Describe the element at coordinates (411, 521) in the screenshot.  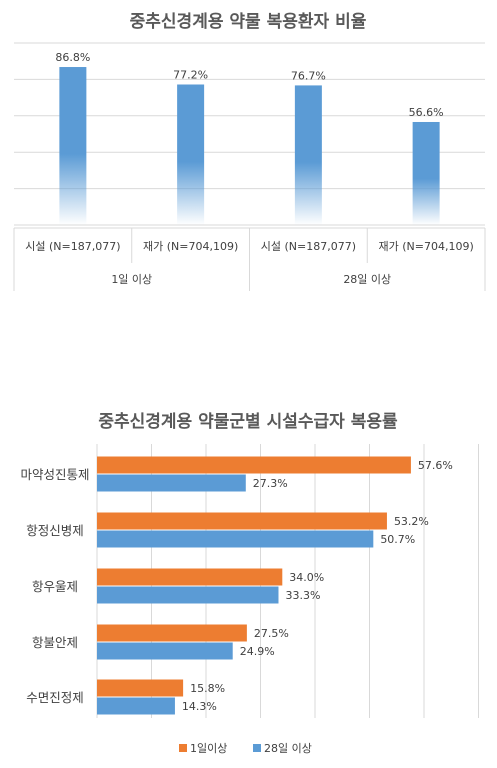
I see `data-label: 53.2%` at that location.